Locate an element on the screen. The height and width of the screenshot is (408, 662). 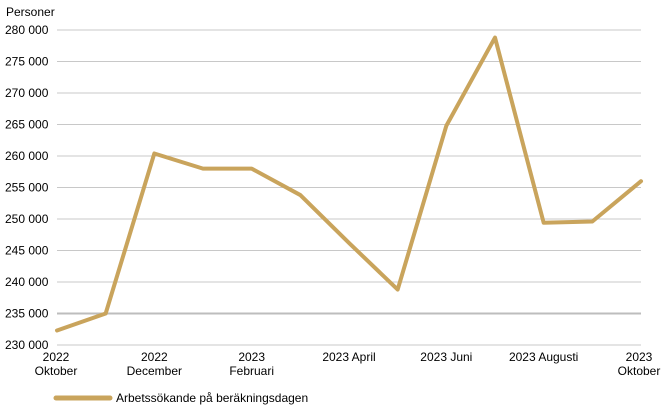
x-tick-label: 2022 December is located at coordinates (154, 364).